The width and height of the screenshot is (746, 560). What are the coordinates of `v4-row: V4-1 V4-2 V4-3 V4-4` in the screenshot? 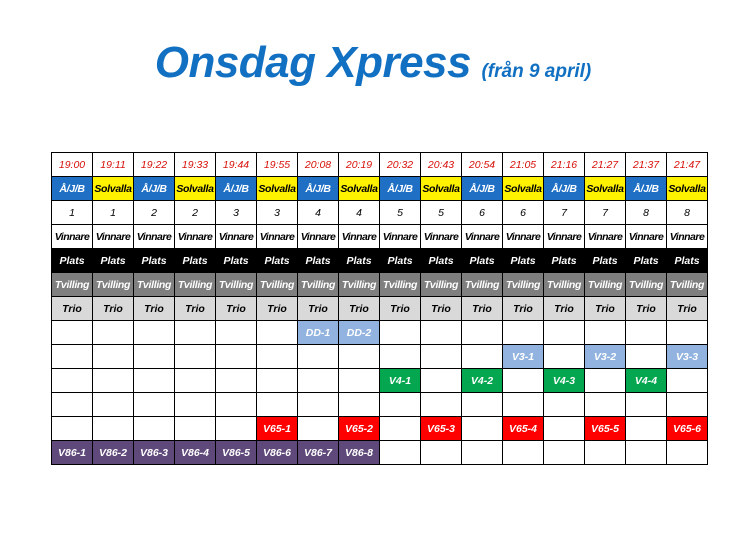 It's located at (379, 380).